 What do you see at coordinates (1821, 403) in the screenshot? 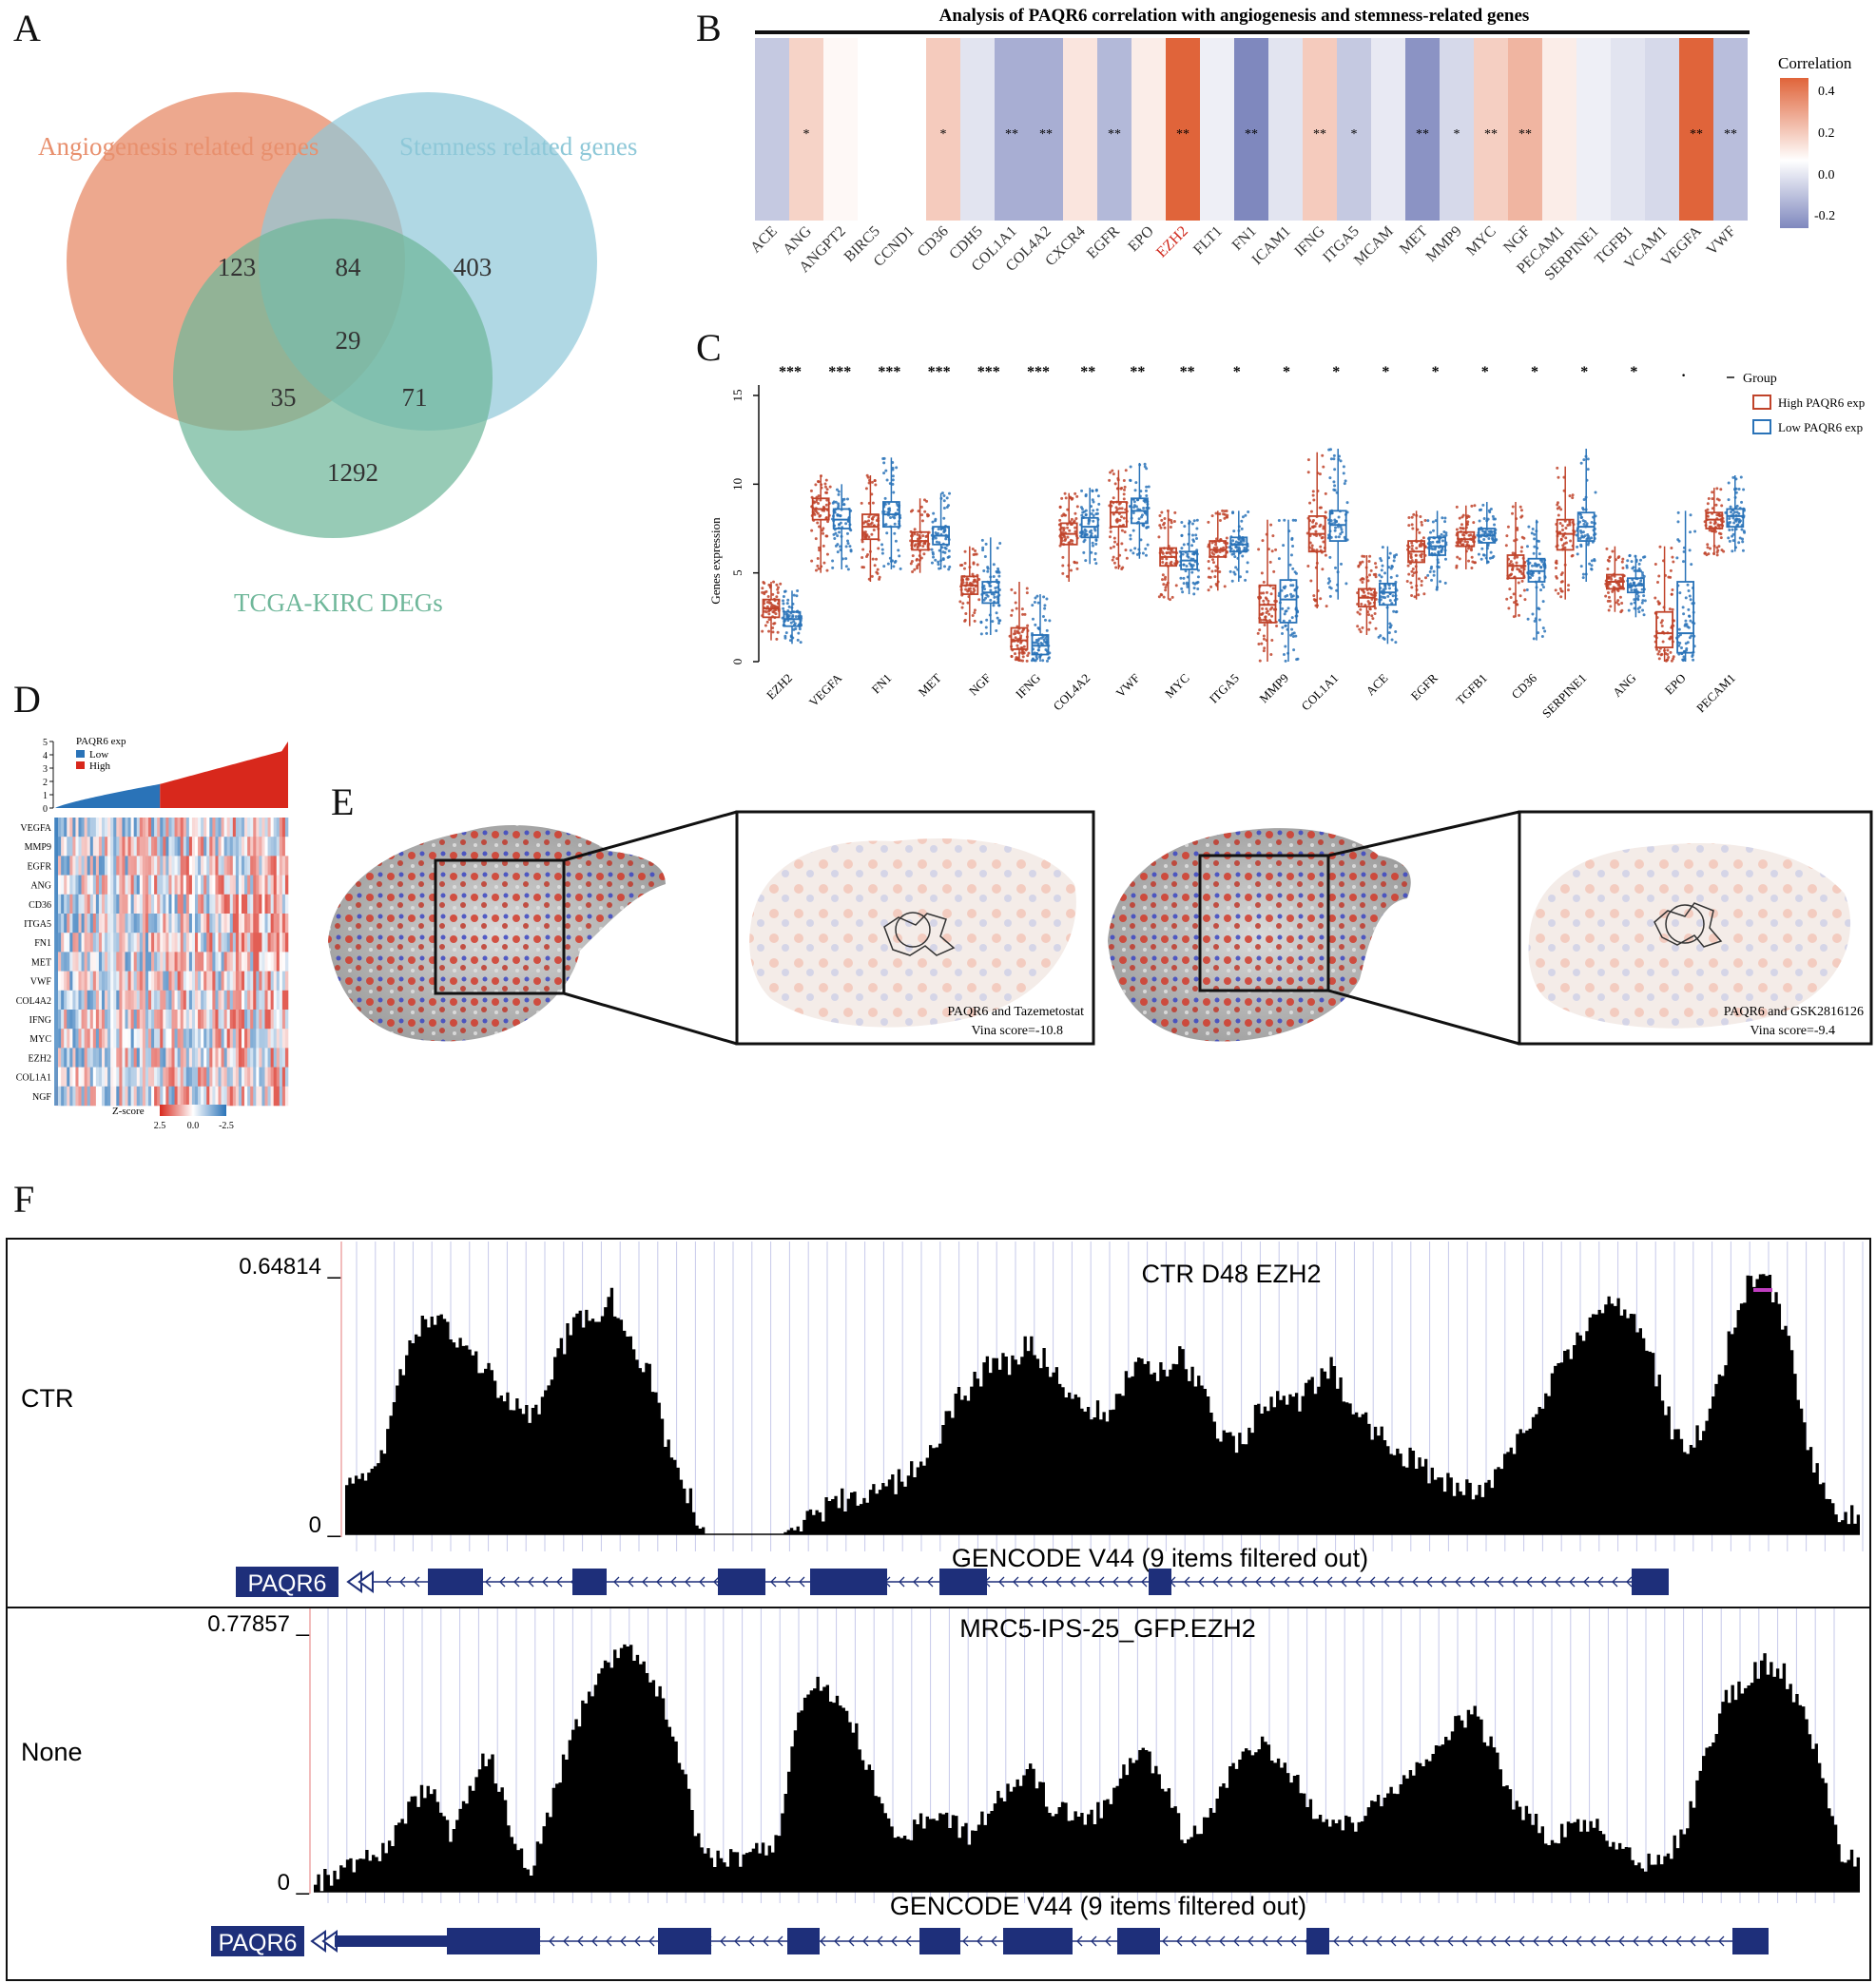
I see `legend-high-label: High PAQR6 exp` at bounding box center [1821, 403].